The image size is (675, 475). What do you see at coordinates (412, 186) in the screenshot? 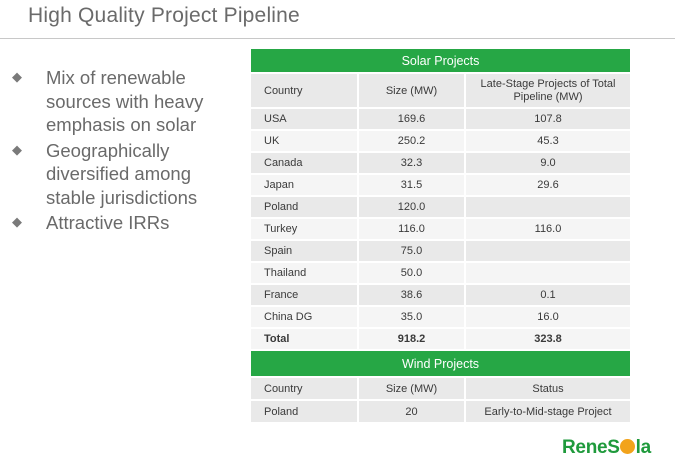
I see `size-cell: 31.5` at bounding box center [412, 186].